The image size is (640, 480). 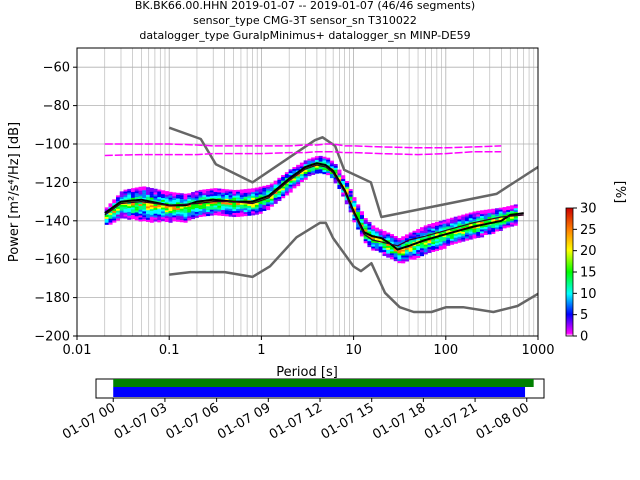 I want to click on y-tick-label: −200, so click(x=52, y=337).